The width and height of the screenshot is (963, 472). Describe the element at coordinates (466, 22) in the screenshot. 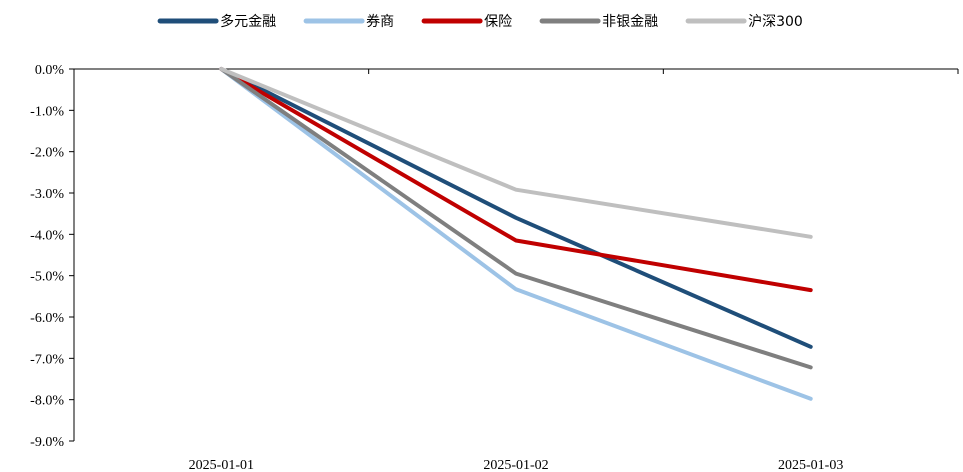

I see `legend-item: 保险` at that location.